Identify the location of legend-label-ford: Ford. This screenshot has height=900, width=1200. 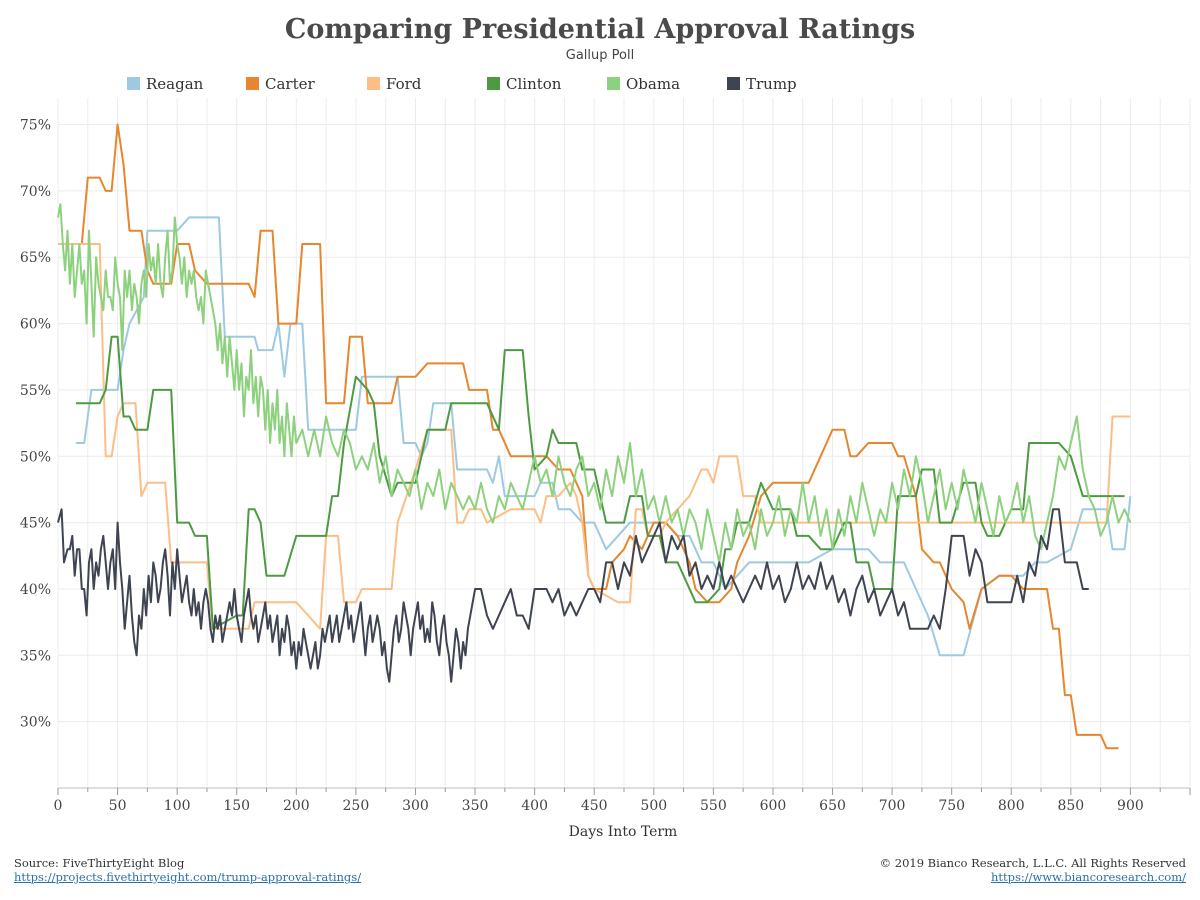
(404, 84).